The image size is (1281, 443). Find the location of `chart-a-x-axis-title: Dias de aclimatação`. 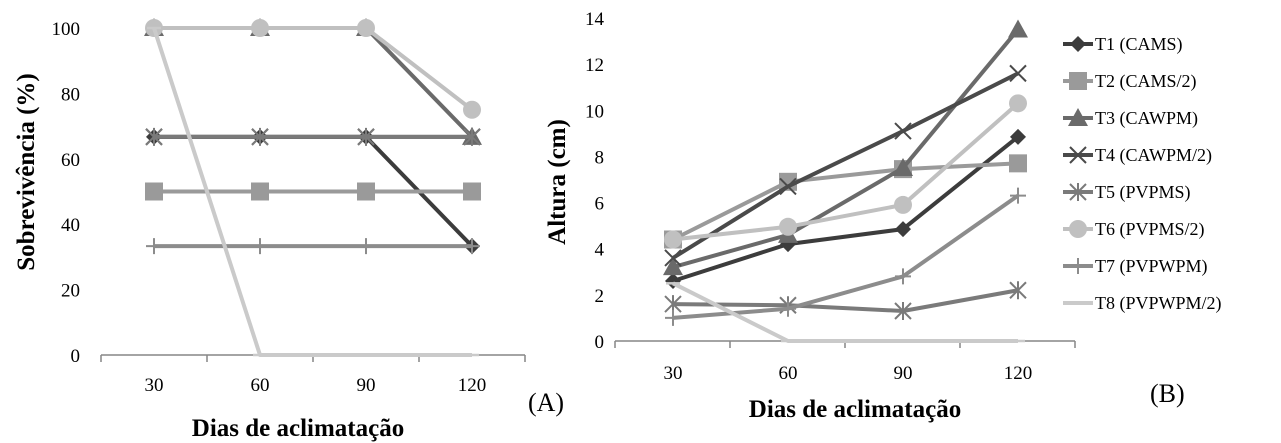

chart-a-x-axis-title: Dias de aclimatação is located at coordinates (298, 428).